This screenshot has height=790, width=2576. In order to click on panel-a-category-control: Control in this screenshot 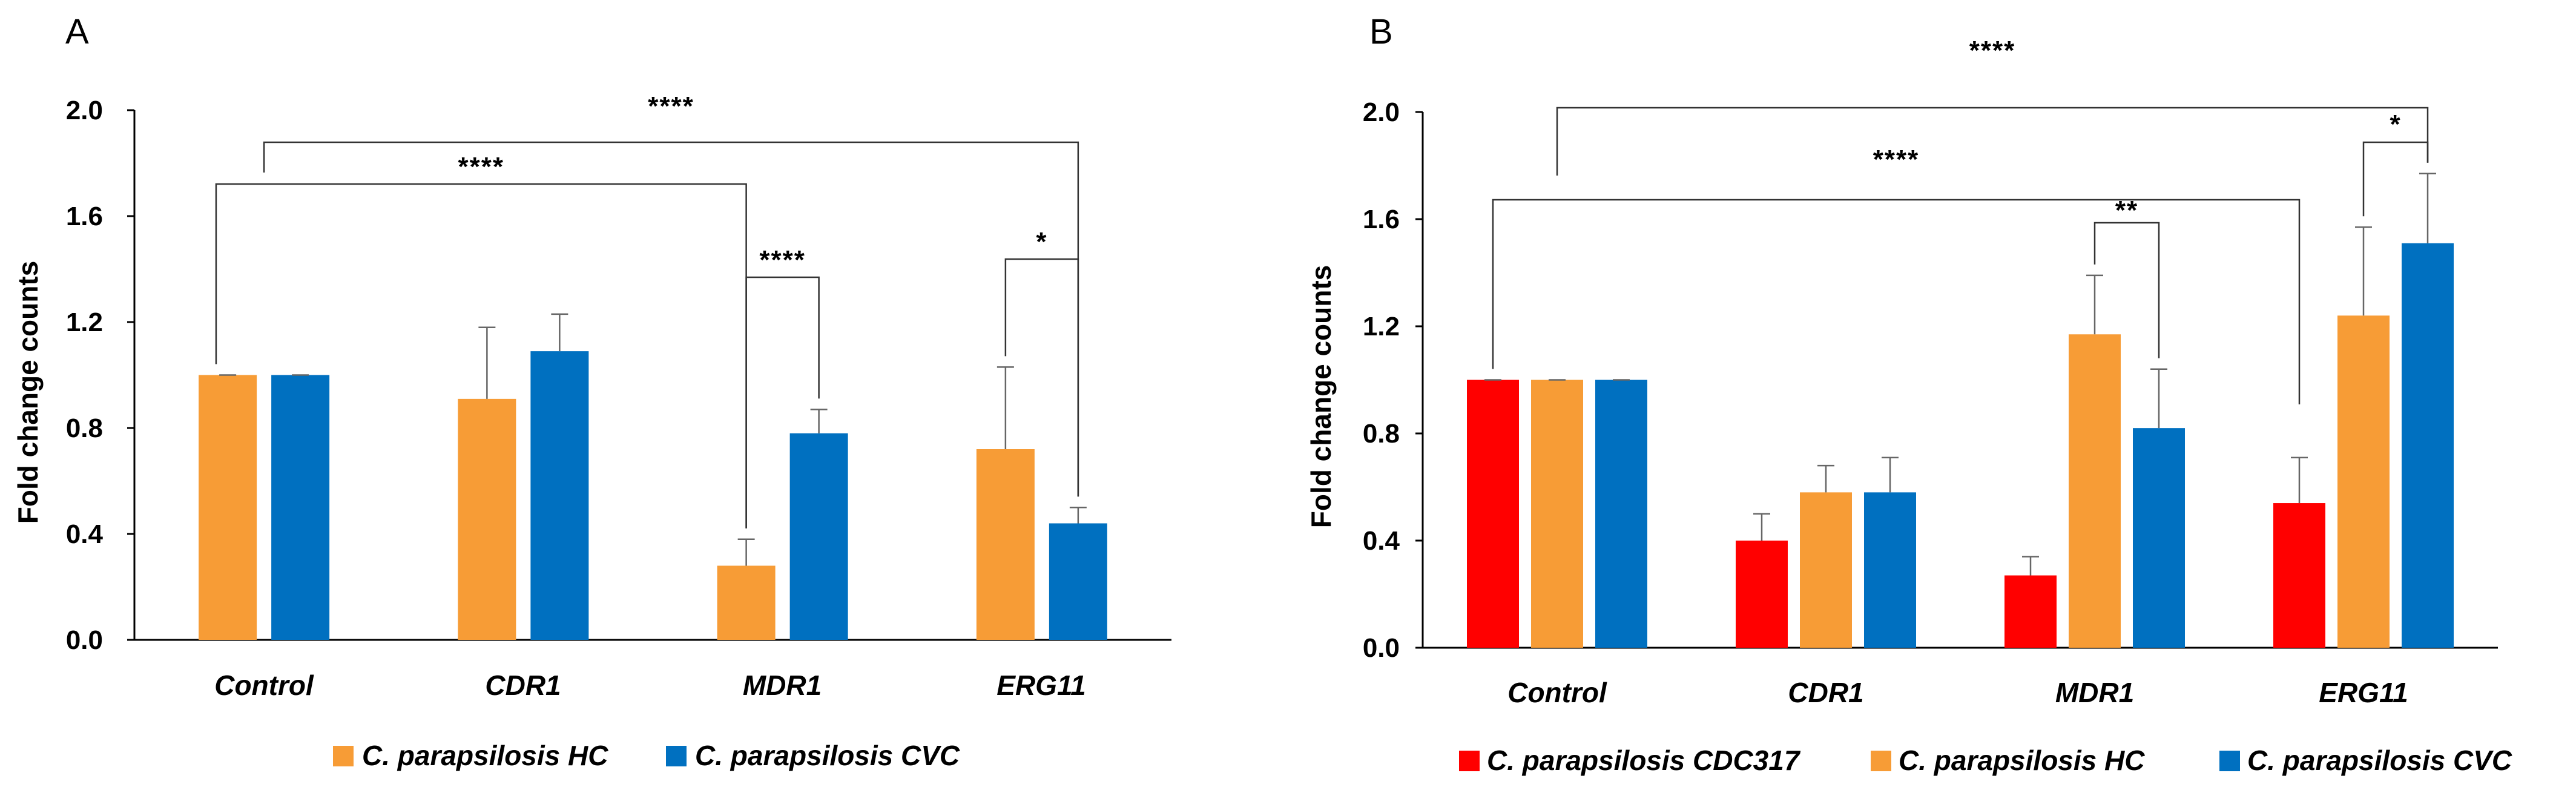, I will do `click(264, 685)`.